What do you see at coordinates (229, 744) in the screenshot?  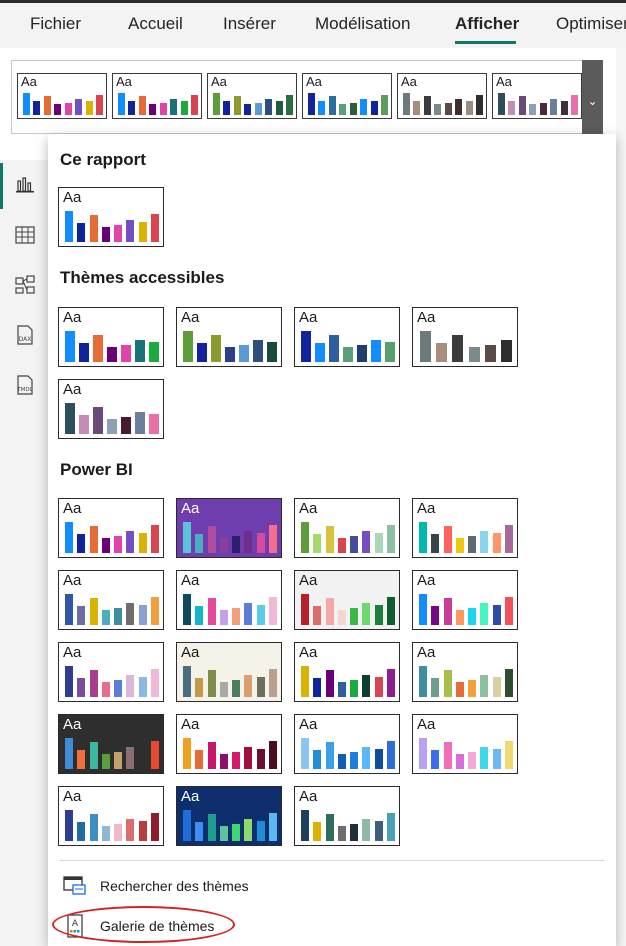 I see `power-bi-theme-swatch-14: Aa` at bounding box center [229, 744].